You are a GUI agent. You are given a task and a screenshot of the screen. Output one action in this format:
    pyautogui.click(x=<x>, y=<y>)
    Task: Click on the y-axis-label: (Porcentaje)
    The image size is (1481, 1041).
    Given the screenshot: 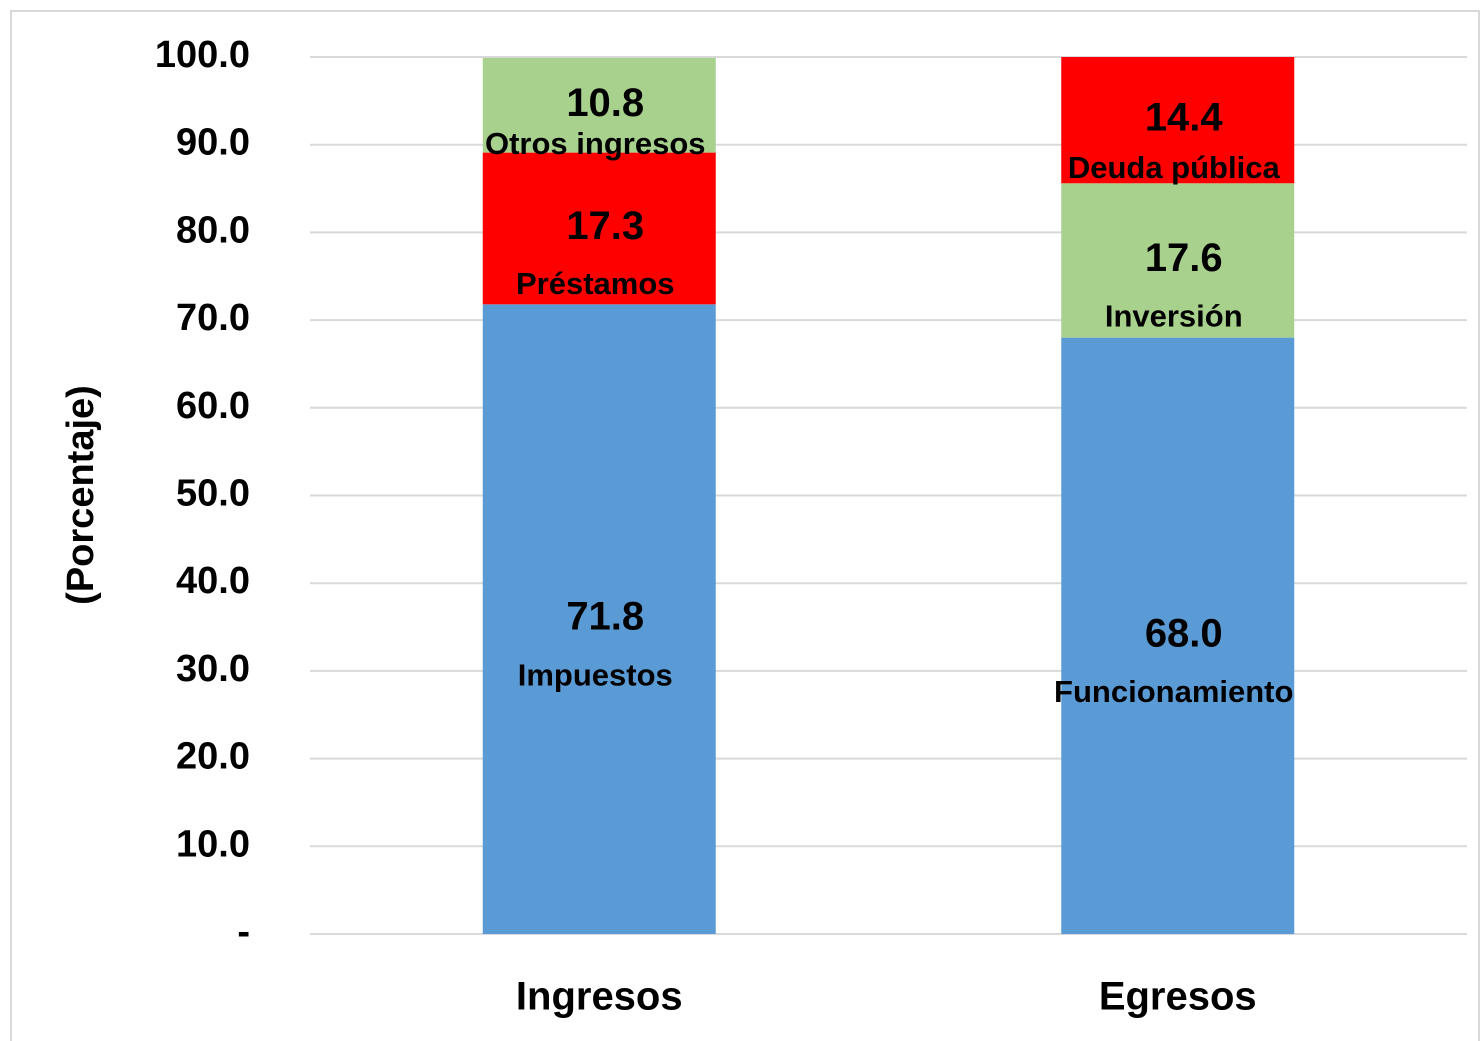 What is the action you would take?
    pyautogui.click(x=81, y=495)
    